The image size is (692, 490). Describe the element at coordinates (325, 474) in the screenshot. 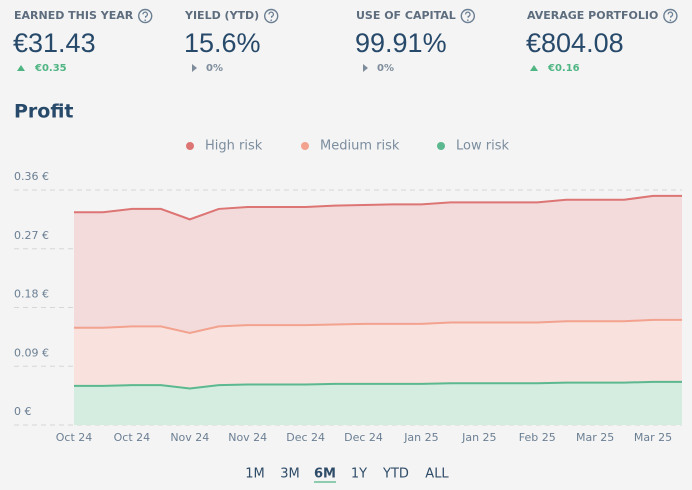

I see `range-button: 6M` at that location.